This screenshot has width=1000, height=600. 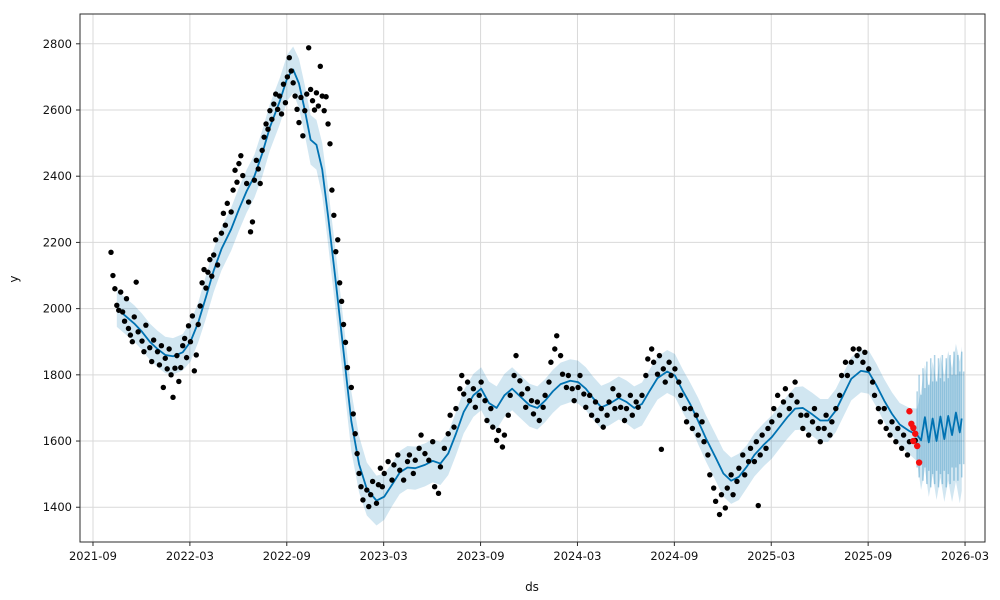 What do you see at coordinates (917, 446) in the screenshot?
I see `anomaly-point` at bounding box center [917, 446].